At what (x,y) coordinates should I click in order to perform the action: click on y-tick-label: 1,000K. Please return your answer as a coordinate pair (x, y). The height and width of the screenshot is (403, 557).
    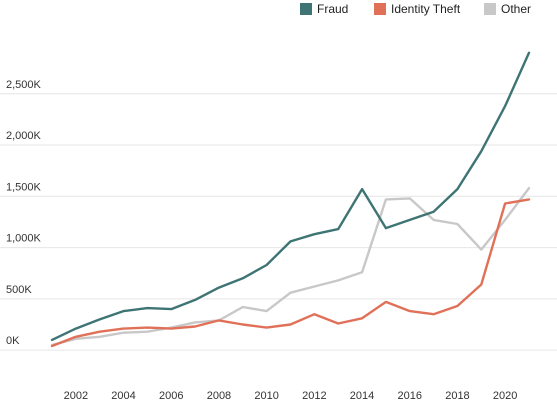
    Looking at the image, I should click on (24, 239).